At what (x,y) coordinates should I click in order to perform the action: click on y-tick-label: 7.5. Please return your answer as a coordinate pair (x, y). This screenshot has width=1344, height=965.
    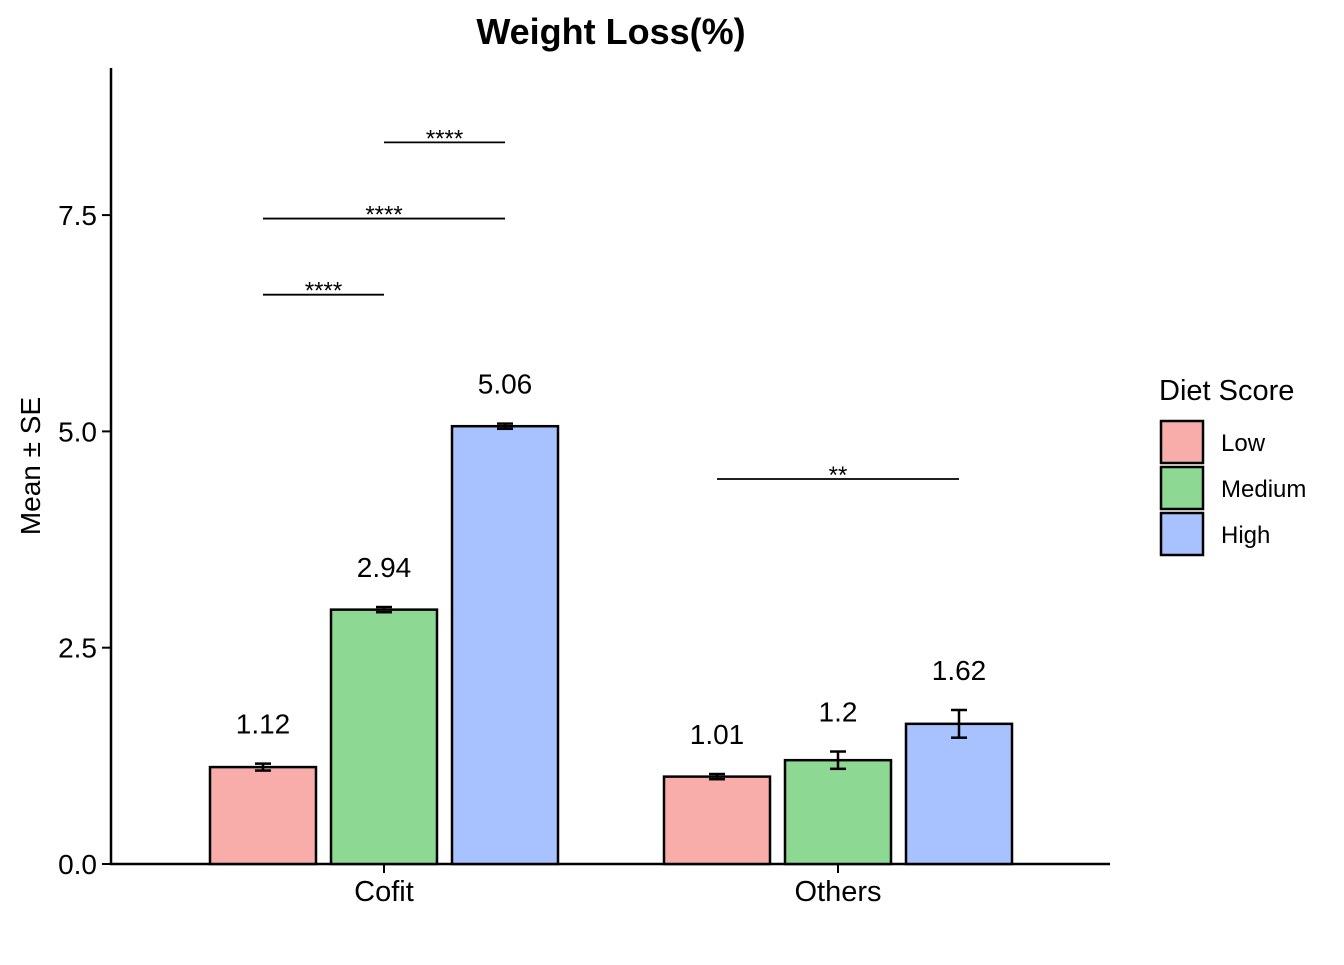
    Looking at the image, I should click on (77, 215).